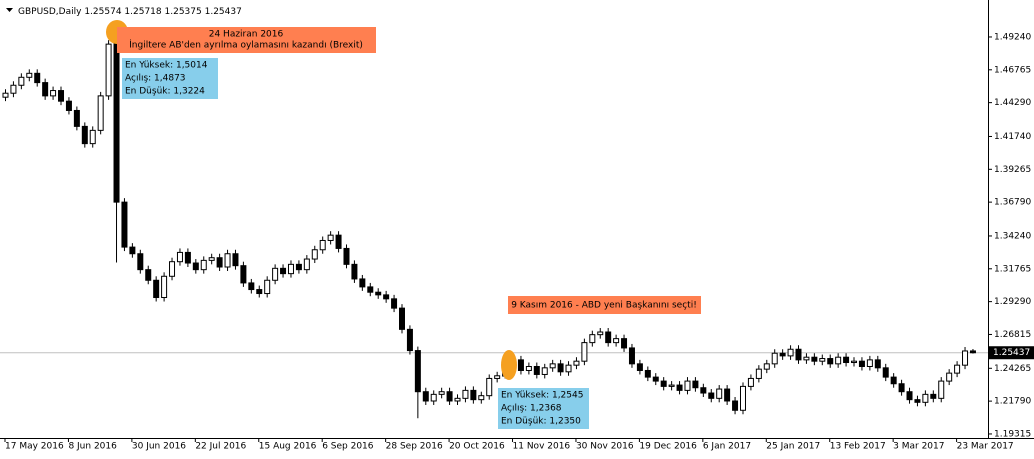  Describe the element at coordinates (1012, 70) in the screenshot. I see `y-tick-label: 1.46765` at that location.